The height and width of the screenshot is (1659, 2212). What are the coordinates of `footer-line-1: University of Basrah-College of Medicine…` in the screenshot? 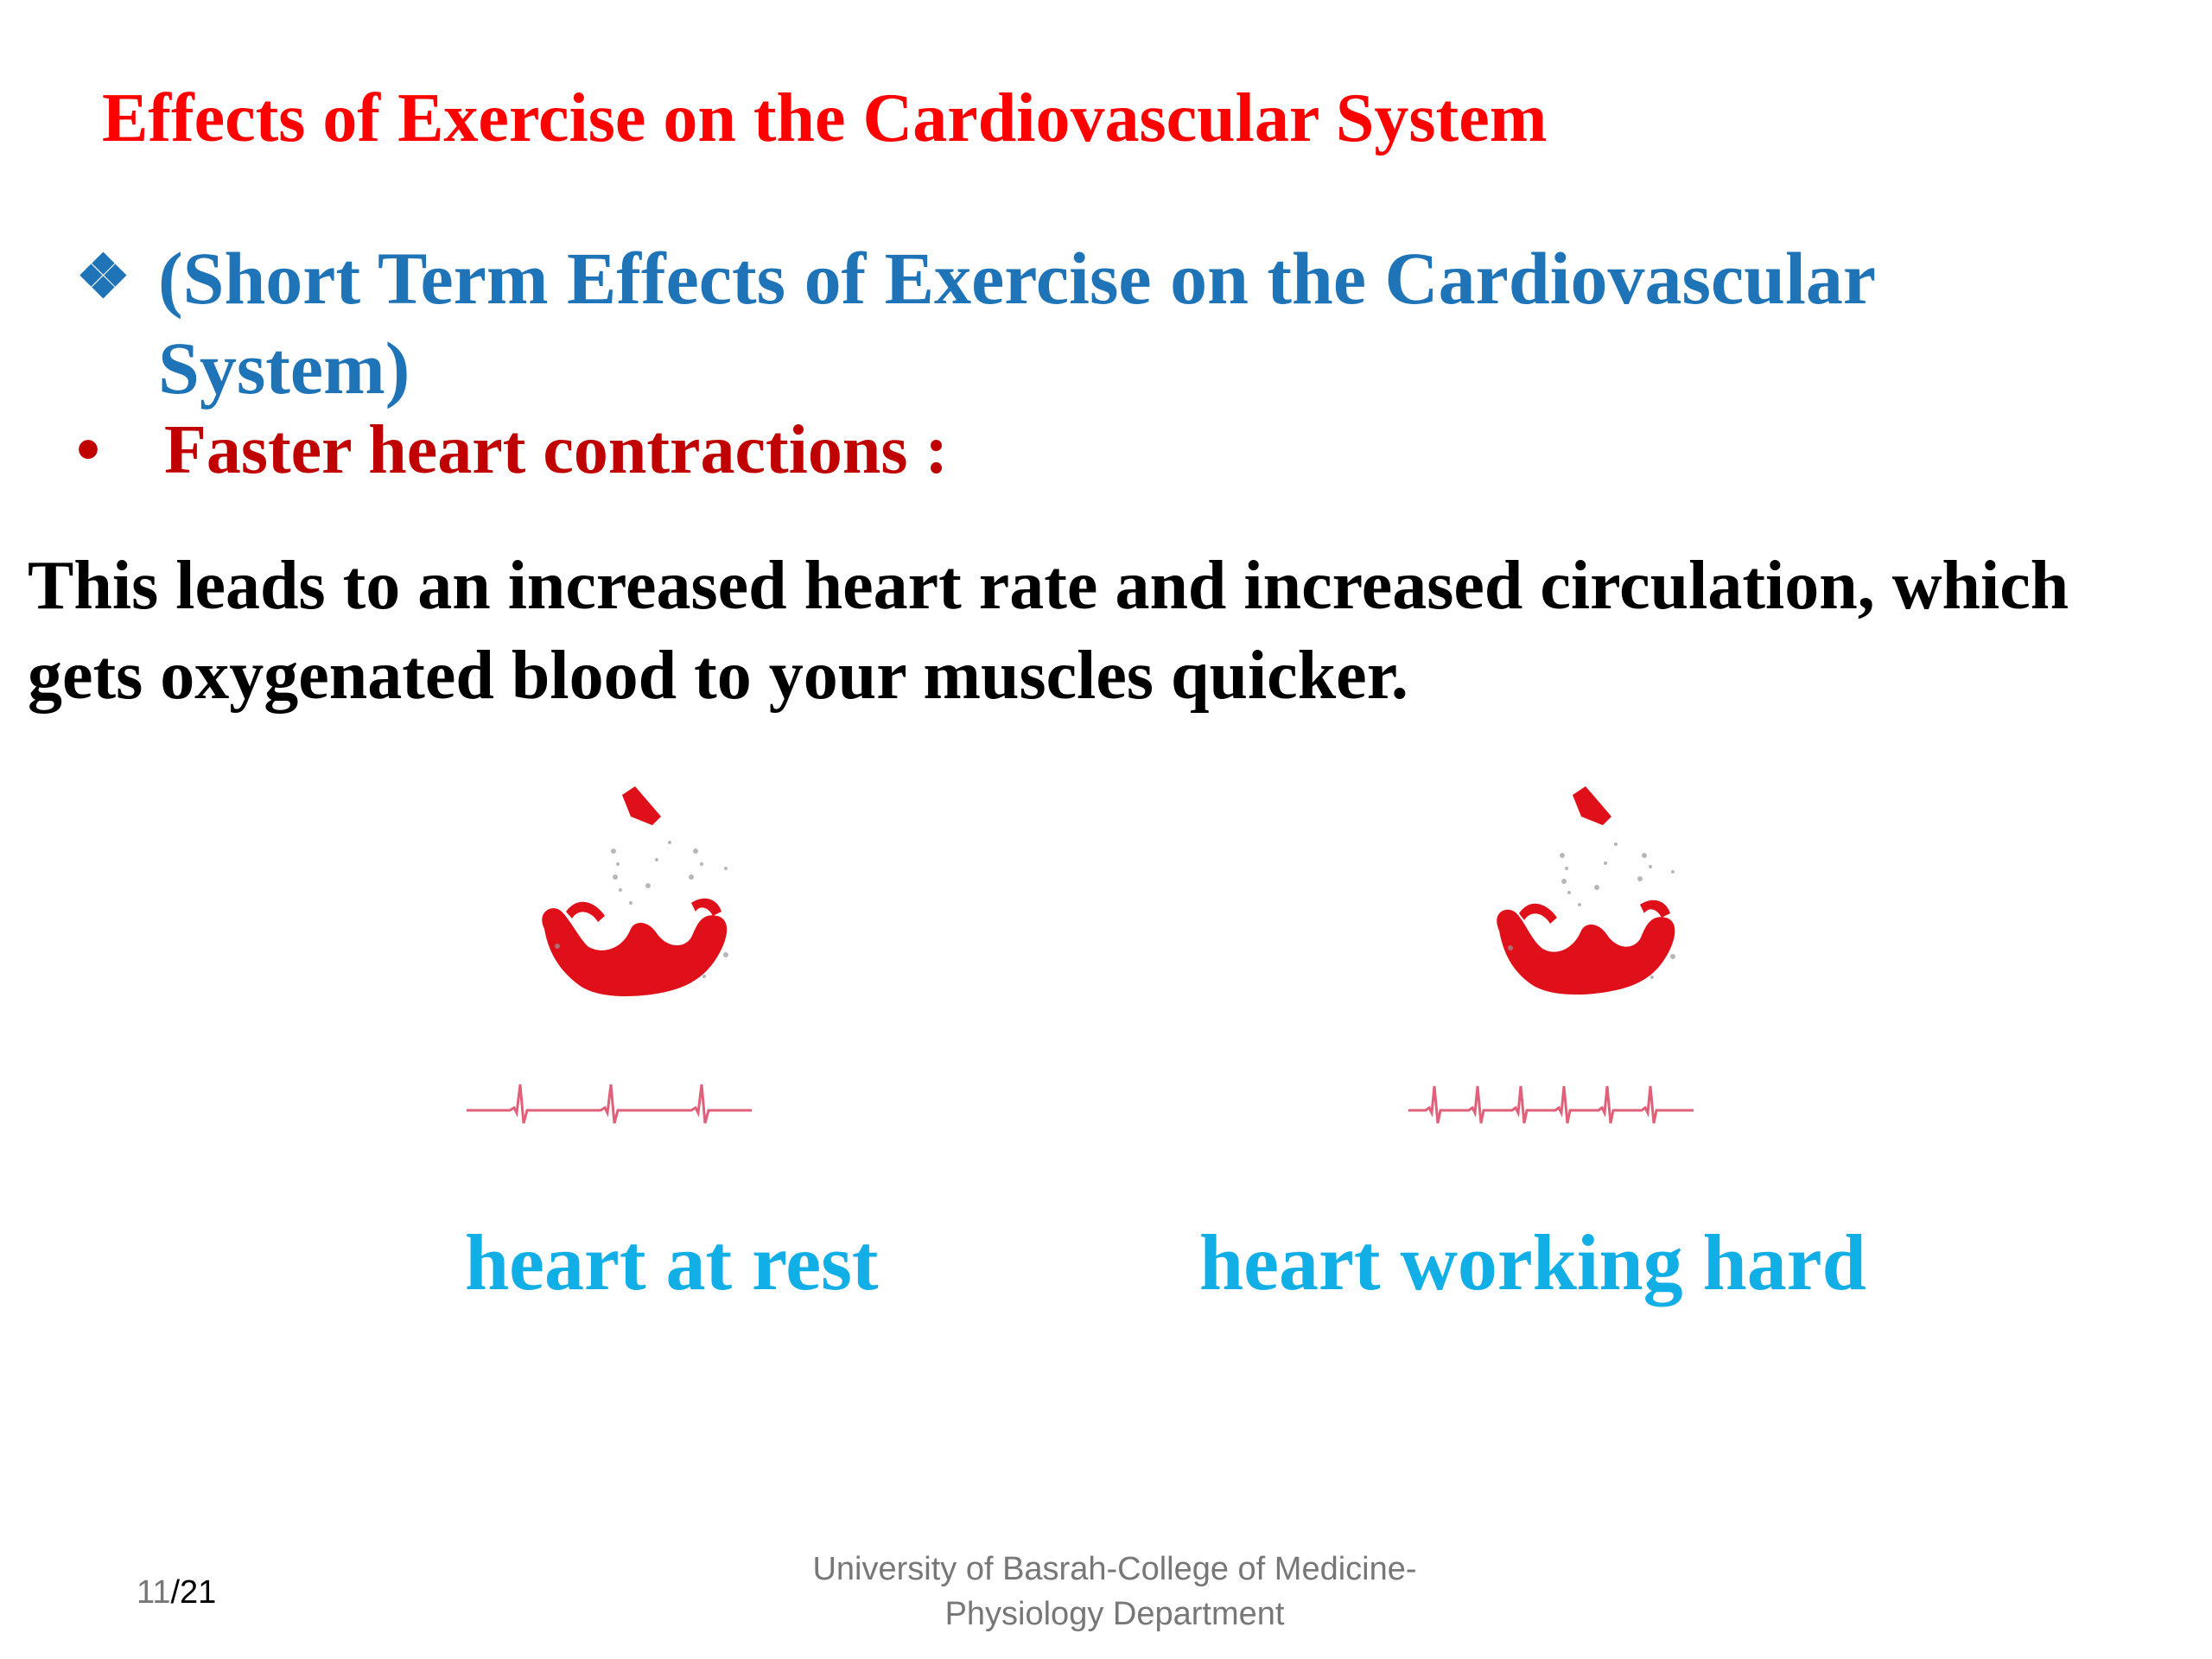 It's located at (1114, 1569).